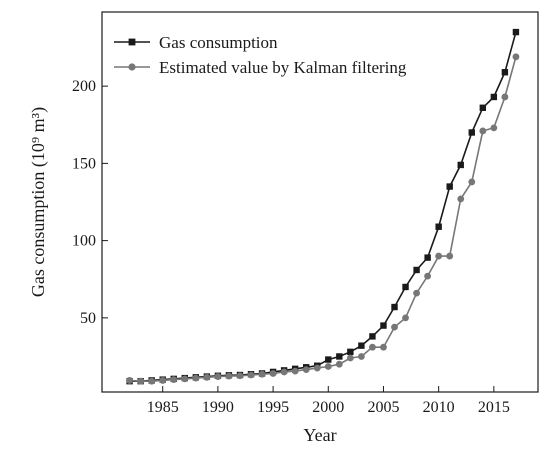  Describe the element at coordinates (84, 86) in the screenshot. I see `y-tick-label: 200` at that location.